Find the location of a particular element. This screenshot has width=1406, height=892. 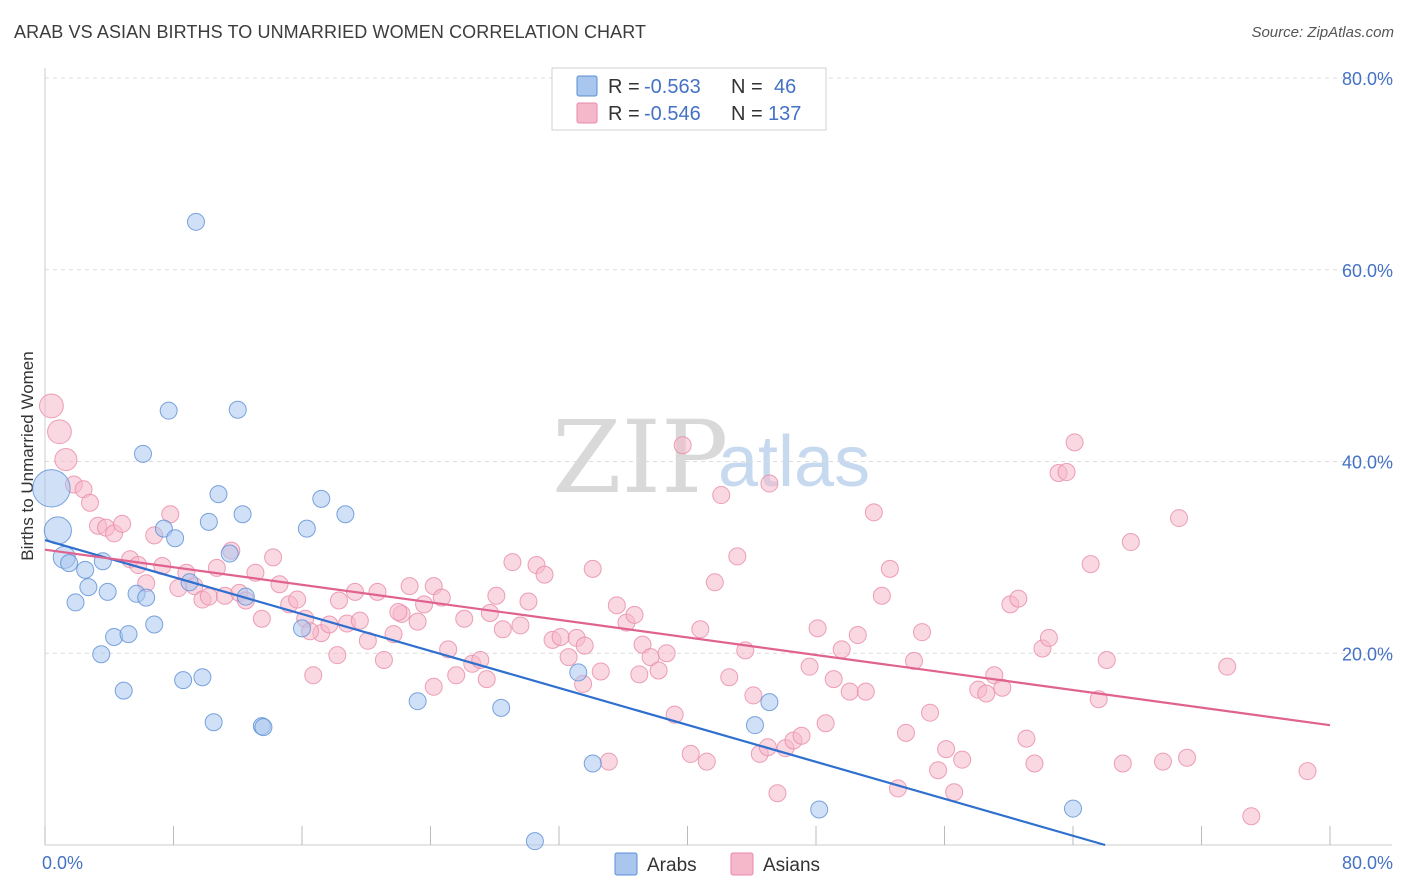

x-minor-ticks is located at coordinates (687, 835).